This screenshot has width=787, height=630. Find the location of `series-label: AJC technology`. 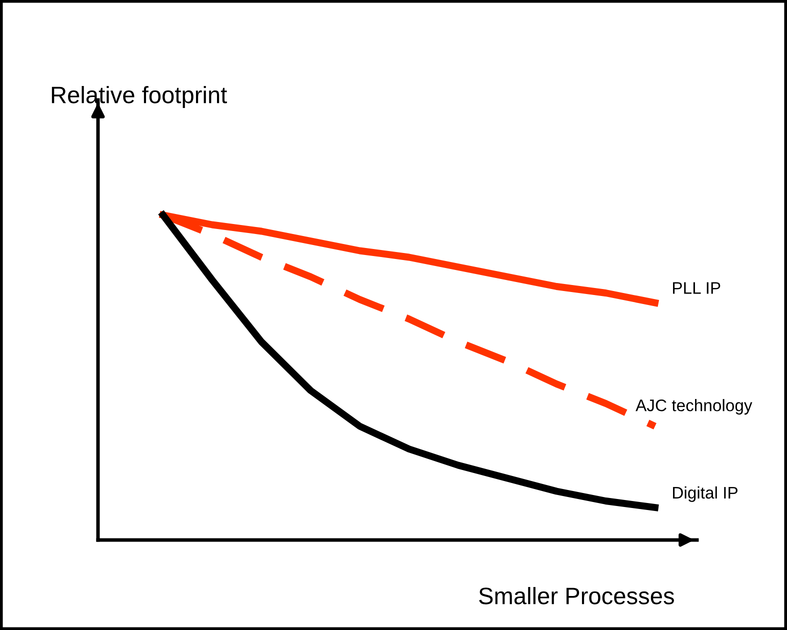

series-label: AJC technology is located at coordinates (694, 407).